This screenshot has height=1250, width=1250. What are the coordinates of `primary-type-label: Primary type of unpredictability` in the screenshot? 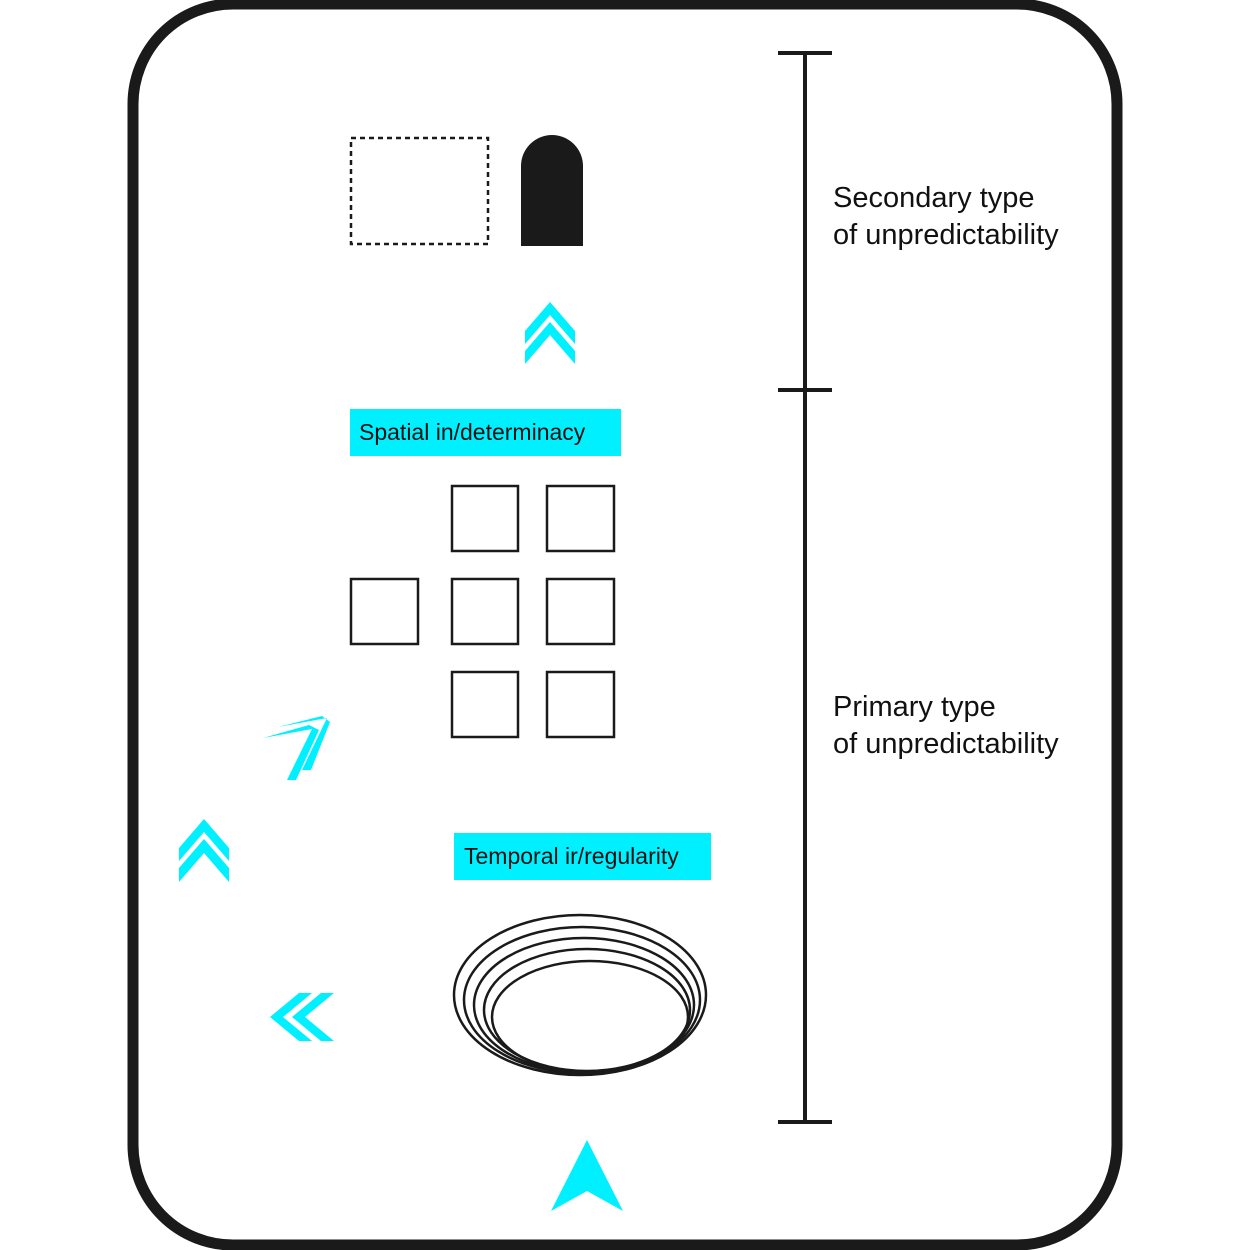 It's located at (946, 726).